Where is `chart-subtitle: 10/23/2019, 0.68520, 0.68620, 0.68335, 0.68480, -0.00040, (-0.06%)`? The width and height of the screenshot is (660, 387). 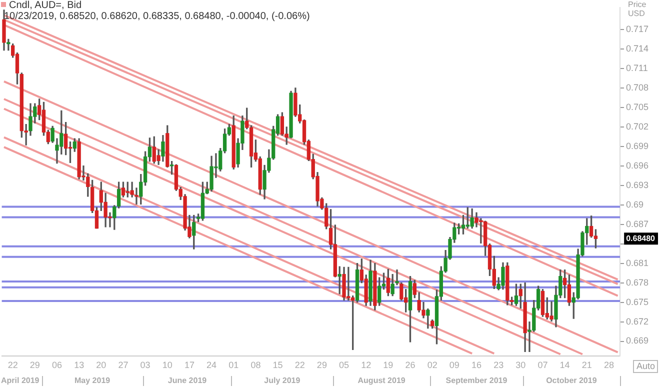 chart-subtitle: 10/23/2019, 0.68520, 0.68620, 0.68335, 0.68480, -0.00040, (-0.06%) is located at coordinates (157, 16).